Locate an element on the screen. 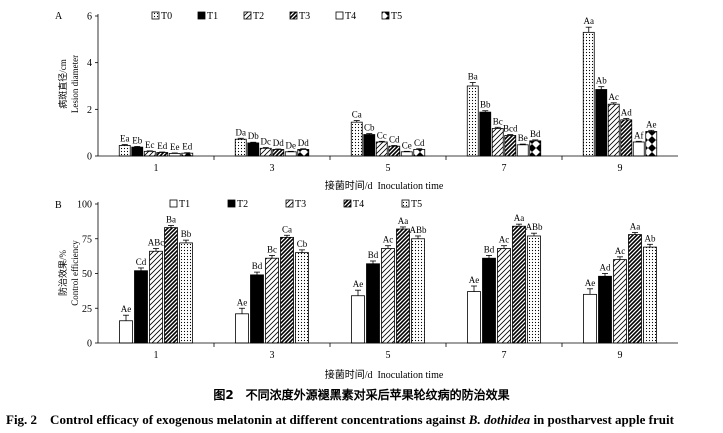 The image size is (723, 433). panel-a-ytick-label: 2 is located at coordinates (89, 110).